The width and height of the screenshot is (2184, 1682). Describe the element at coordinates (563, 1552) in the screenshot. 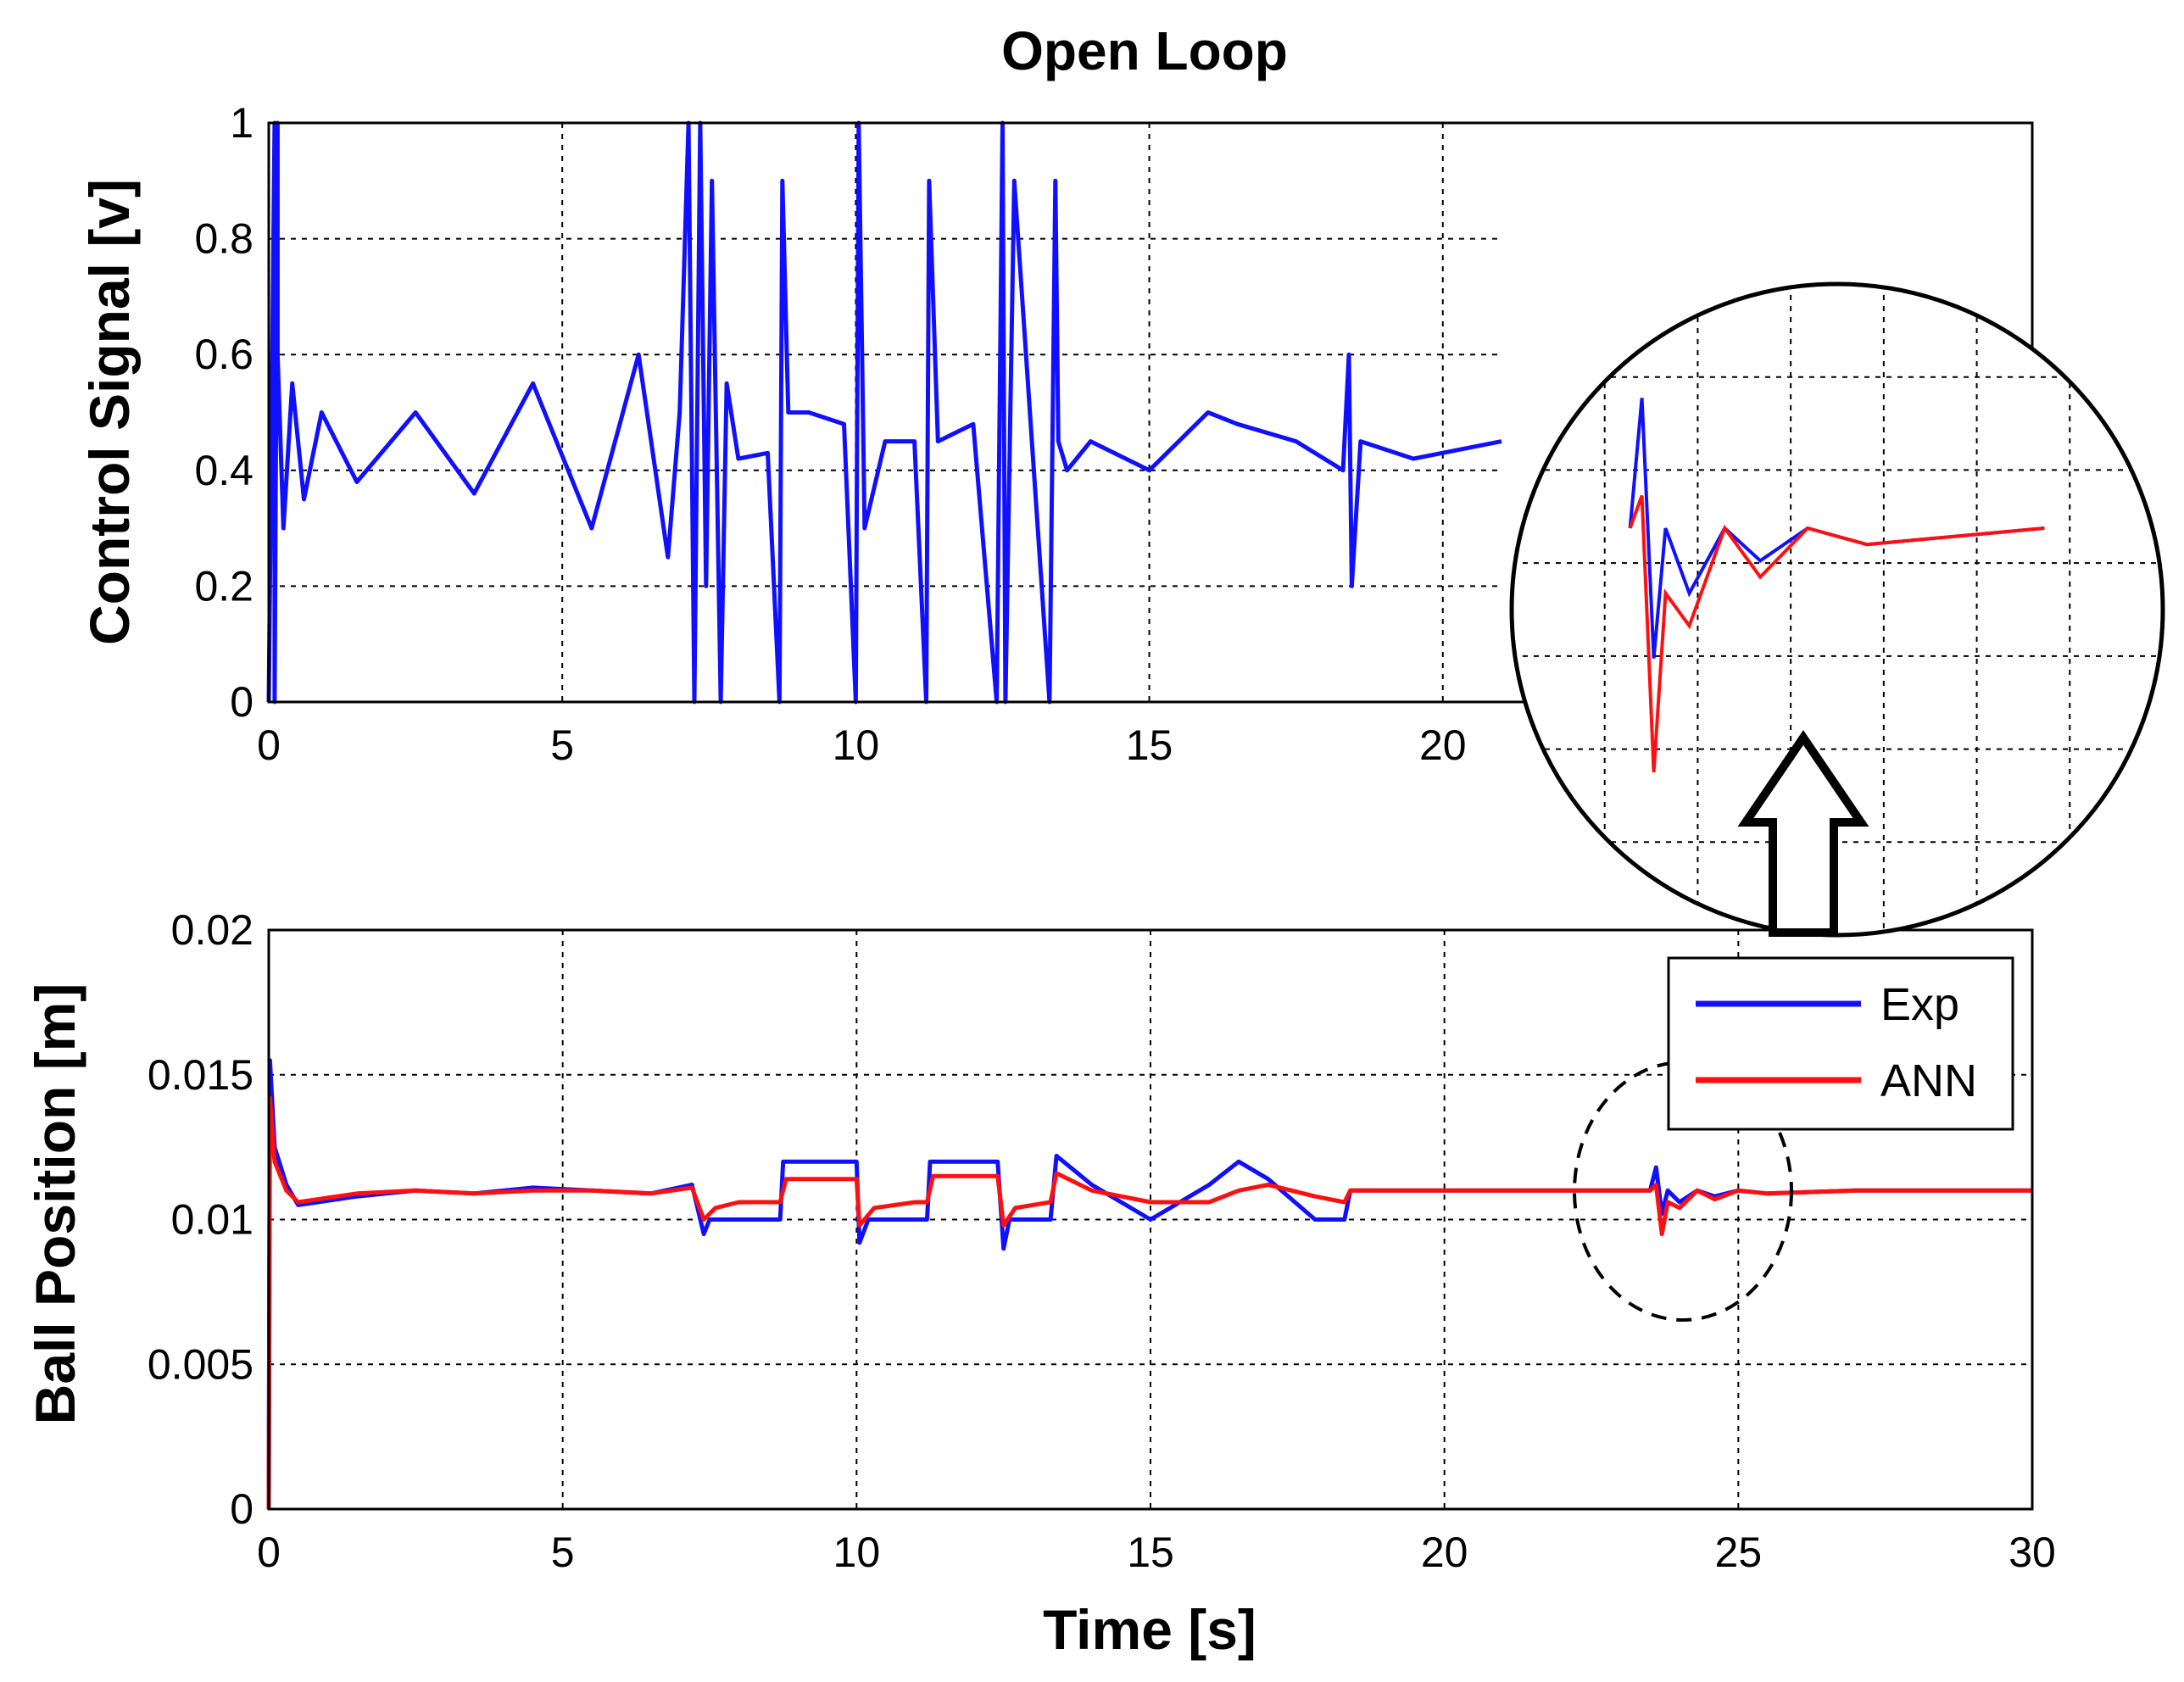

I see `bottom-xtick-label: 5` at that location.